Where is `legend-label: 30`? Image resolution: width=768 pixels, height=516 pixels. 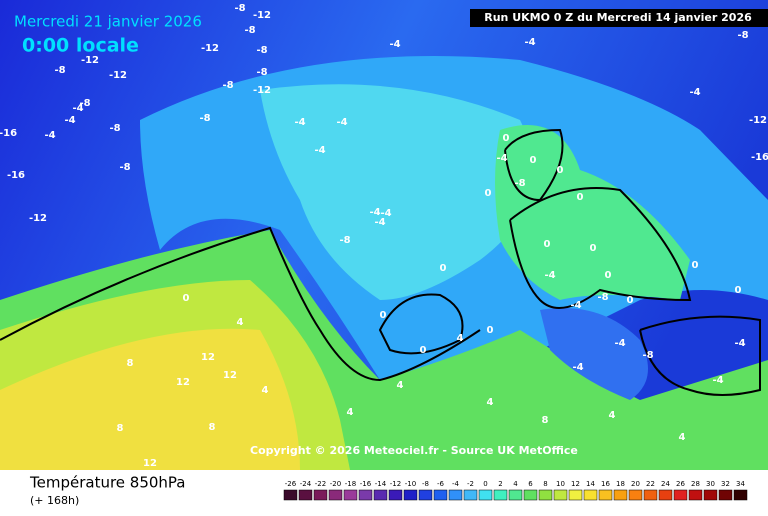
legend-label: 30 is located at coordinates (710, 484).